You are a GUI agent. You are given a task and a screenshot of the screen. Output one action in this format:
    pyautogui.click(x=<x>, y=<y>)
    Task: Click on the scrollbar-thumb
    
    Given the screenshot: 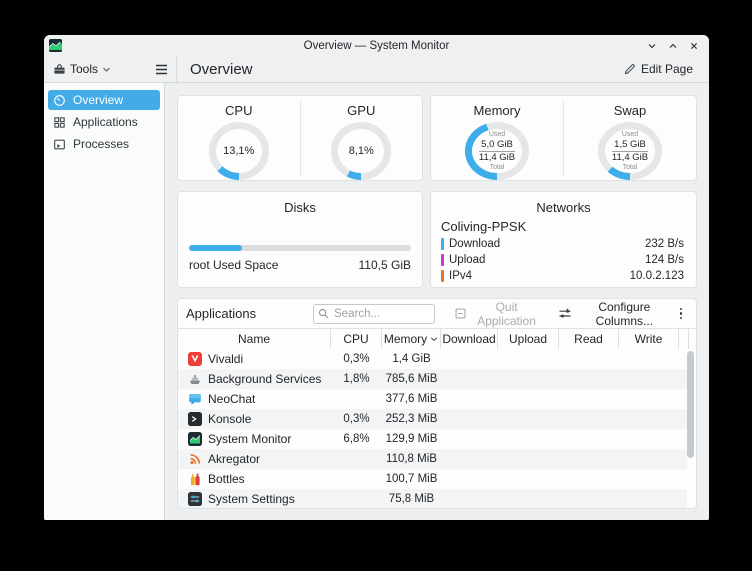 What is the action you would take?
    pyautogui.click(x=690, y=404)
    